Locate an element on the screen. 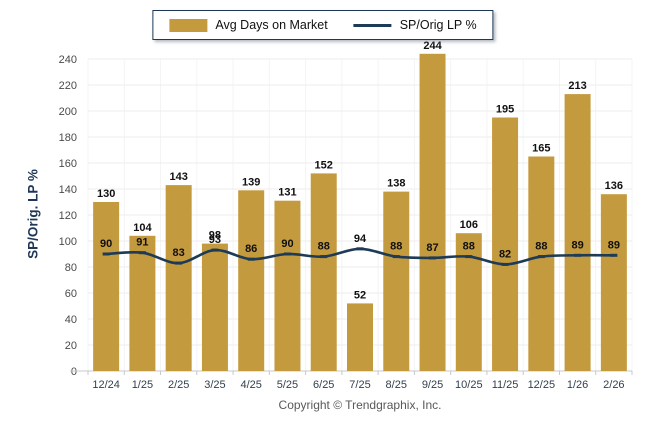 Image resolution: width=646 pixels, height=434 pixels. x-tick-label: 12/24 is located at coordinates (106, 385).